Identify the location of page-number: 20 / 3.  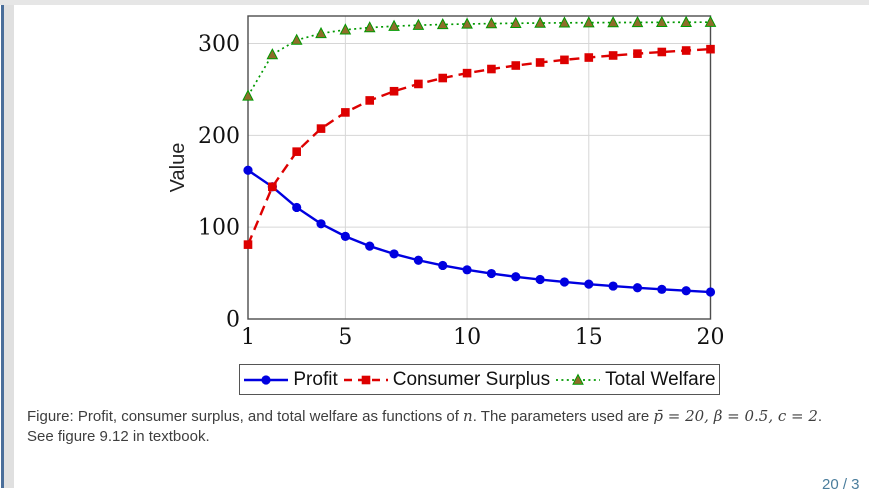
(841, 484).